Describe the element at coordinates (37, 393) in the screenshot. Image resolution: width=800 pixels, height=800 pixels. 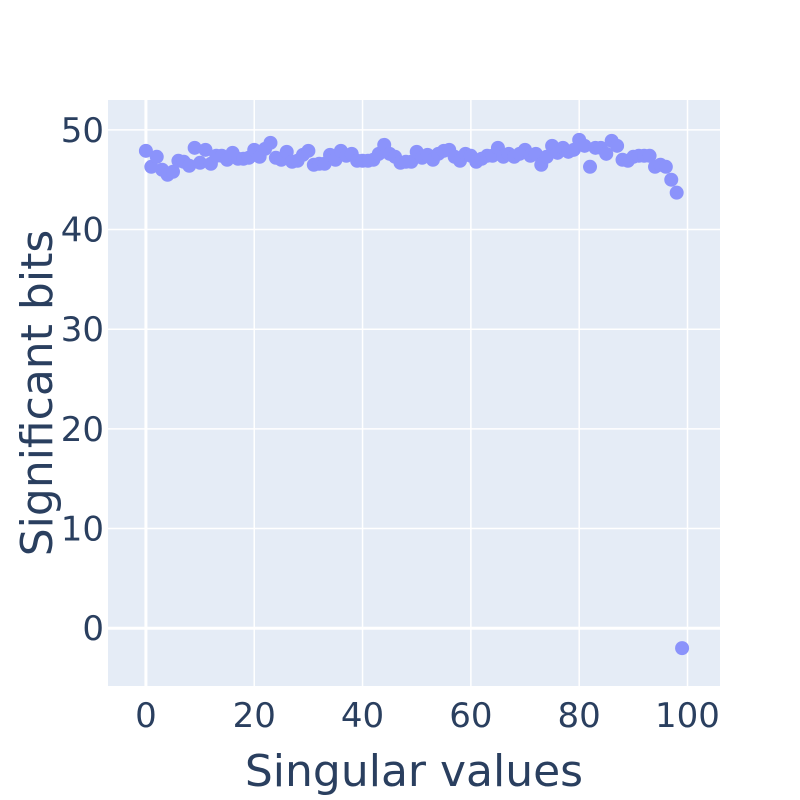
I see `y-axis-title: Significant bits` at that location.